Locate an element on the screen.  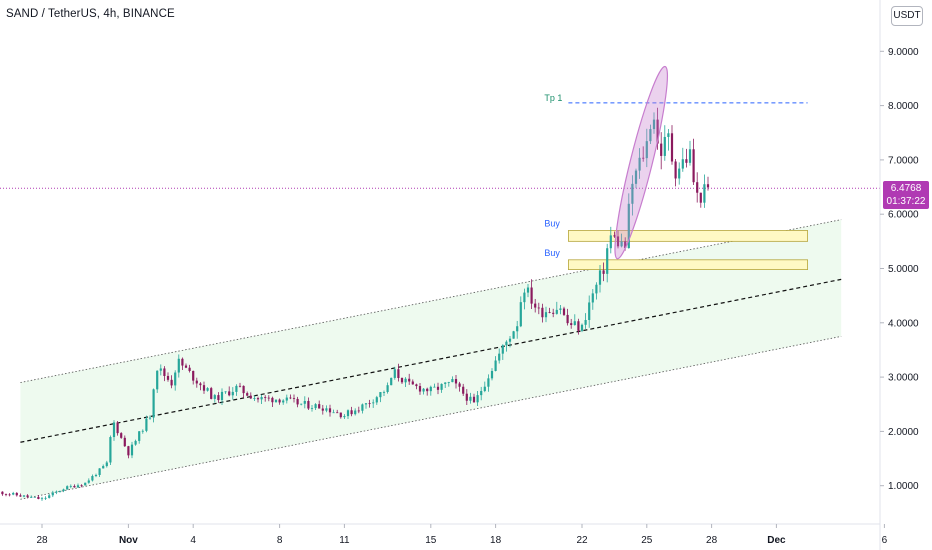
last-price-value: 6.4768 is located at coordinates (906, 188).